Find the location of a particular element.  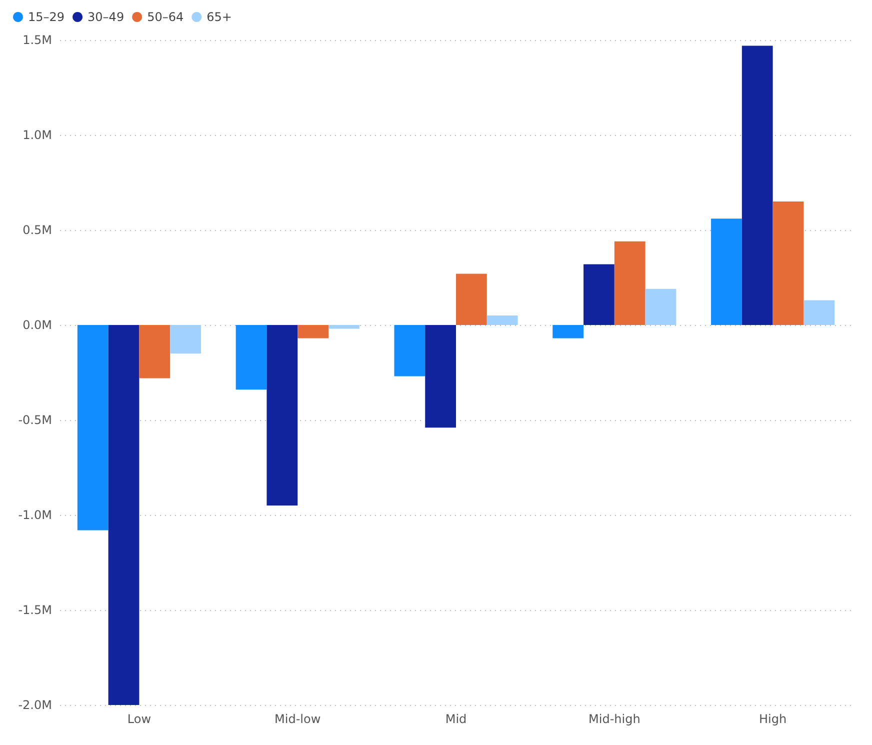

y-tick-label: 0.5M is located at coordinates (37, 230).